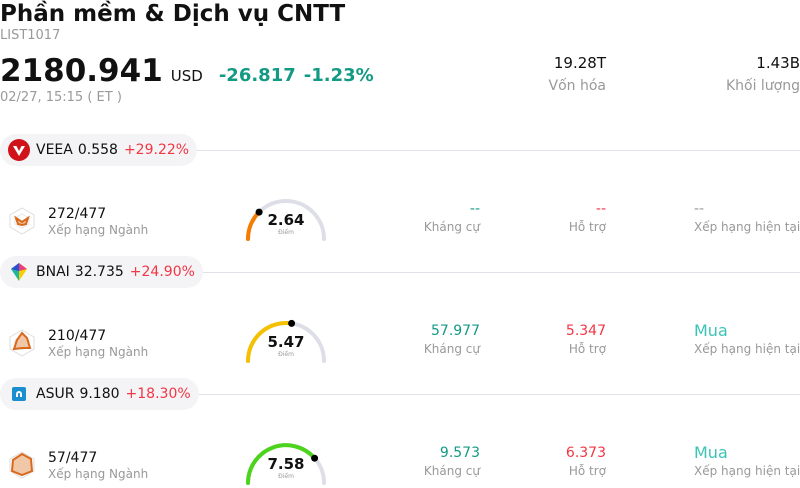 The height and width of the screenshot is (488, 800). What do you see at coordinates (452, 217) in the screenshot?
I see `resistance: -- Kháng cự` at bounding box center [452, 217].